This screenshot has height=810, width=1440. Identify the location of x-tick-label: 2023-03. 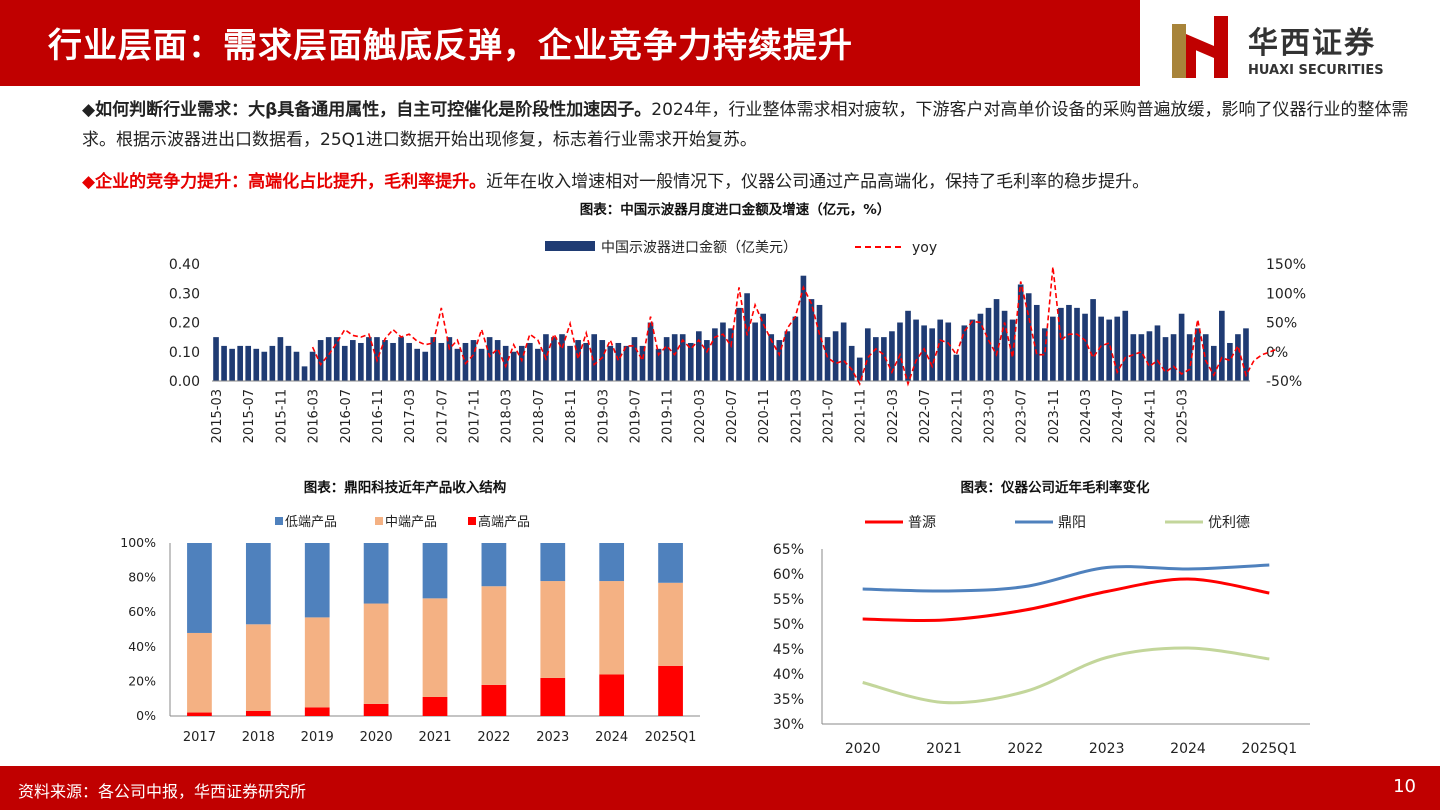
(989, 416).